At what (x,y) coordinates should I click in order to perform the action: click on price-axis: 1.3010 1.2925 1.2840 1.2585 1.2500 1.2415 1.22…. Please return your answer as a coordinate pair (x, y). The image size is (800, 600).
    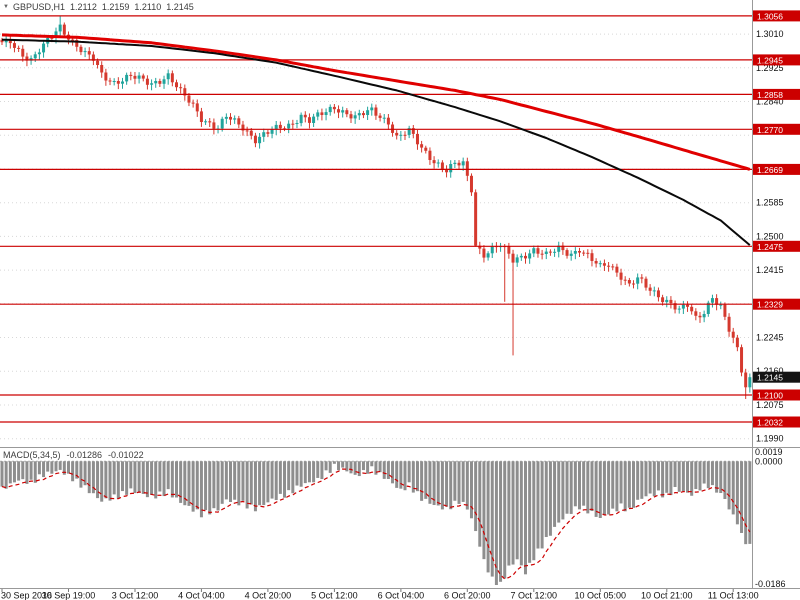
    Looking at the image, I should click on (776, 299).